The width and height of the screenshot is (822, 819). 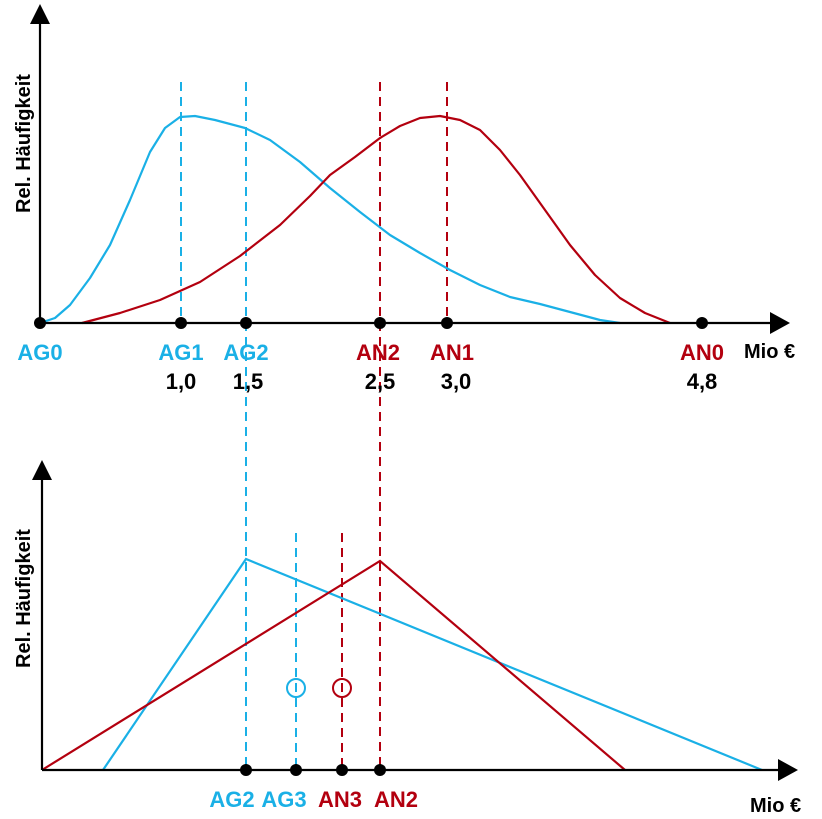 I want to click on bottom-y-axis-arrow, so click(x=42, y=470).